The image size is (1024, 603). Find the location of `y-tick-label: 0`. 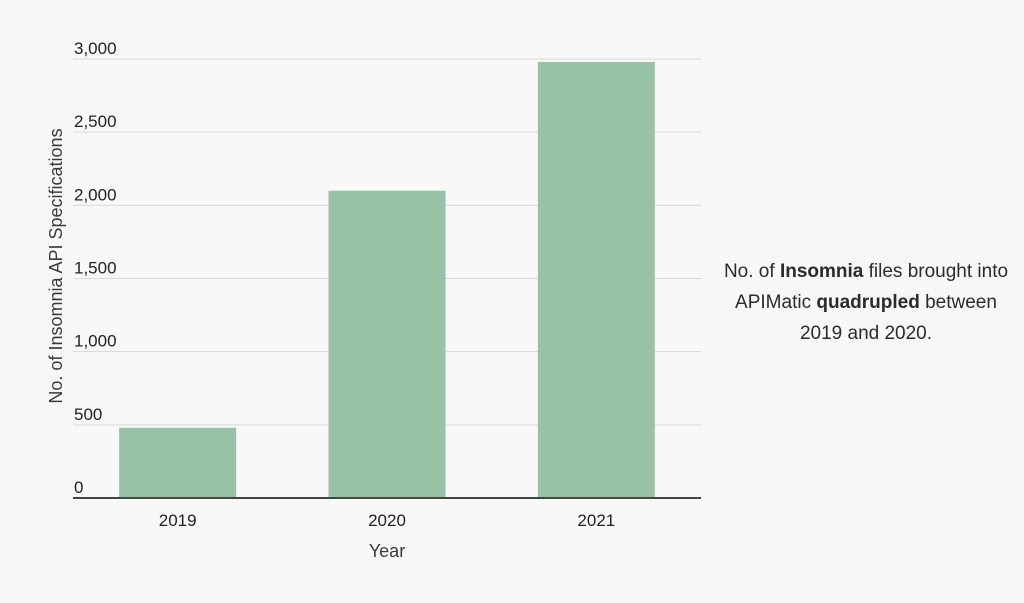

y-tick-label: 0 is located at coordinates (78, 487).